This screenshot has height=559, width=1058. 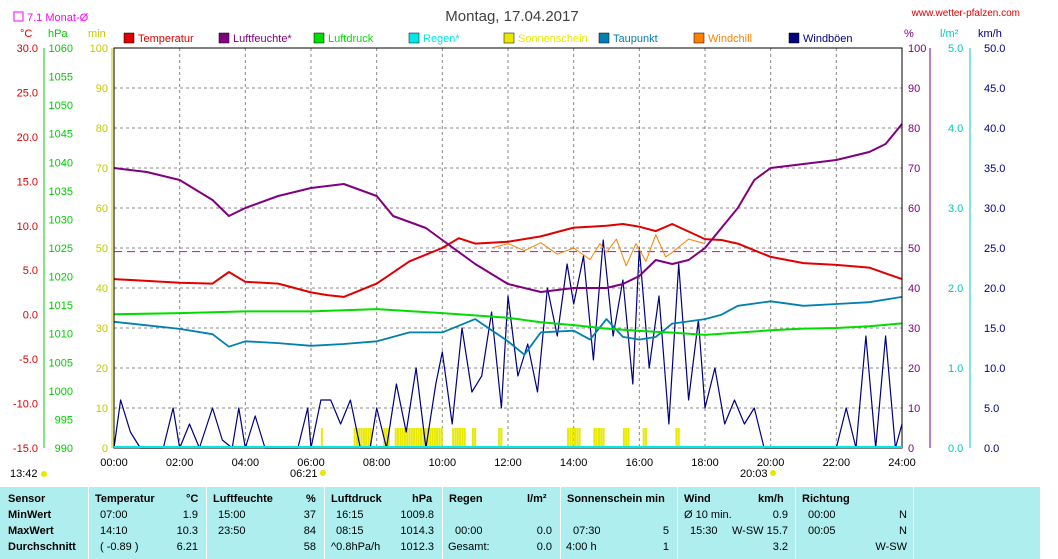 What do you see at coordinates (27, 227) in the screenshot?
I see `tick-label-temperature: 10.0` at bounding box center [27, 227].